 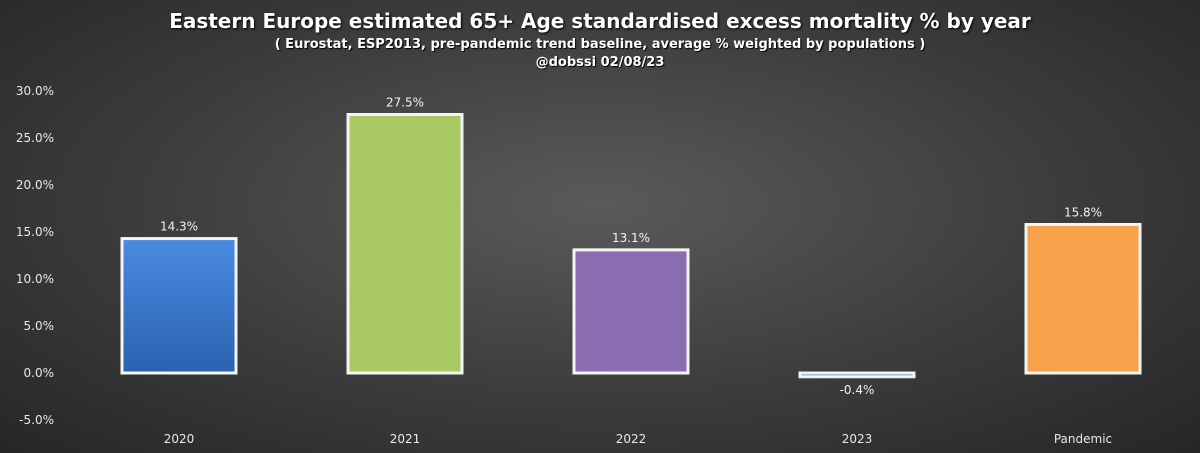 What do you see at coordinates (1083, 439) in the screenshot?
I see `x-tick-label: Pandemic` at bounding box center [1083, 439].